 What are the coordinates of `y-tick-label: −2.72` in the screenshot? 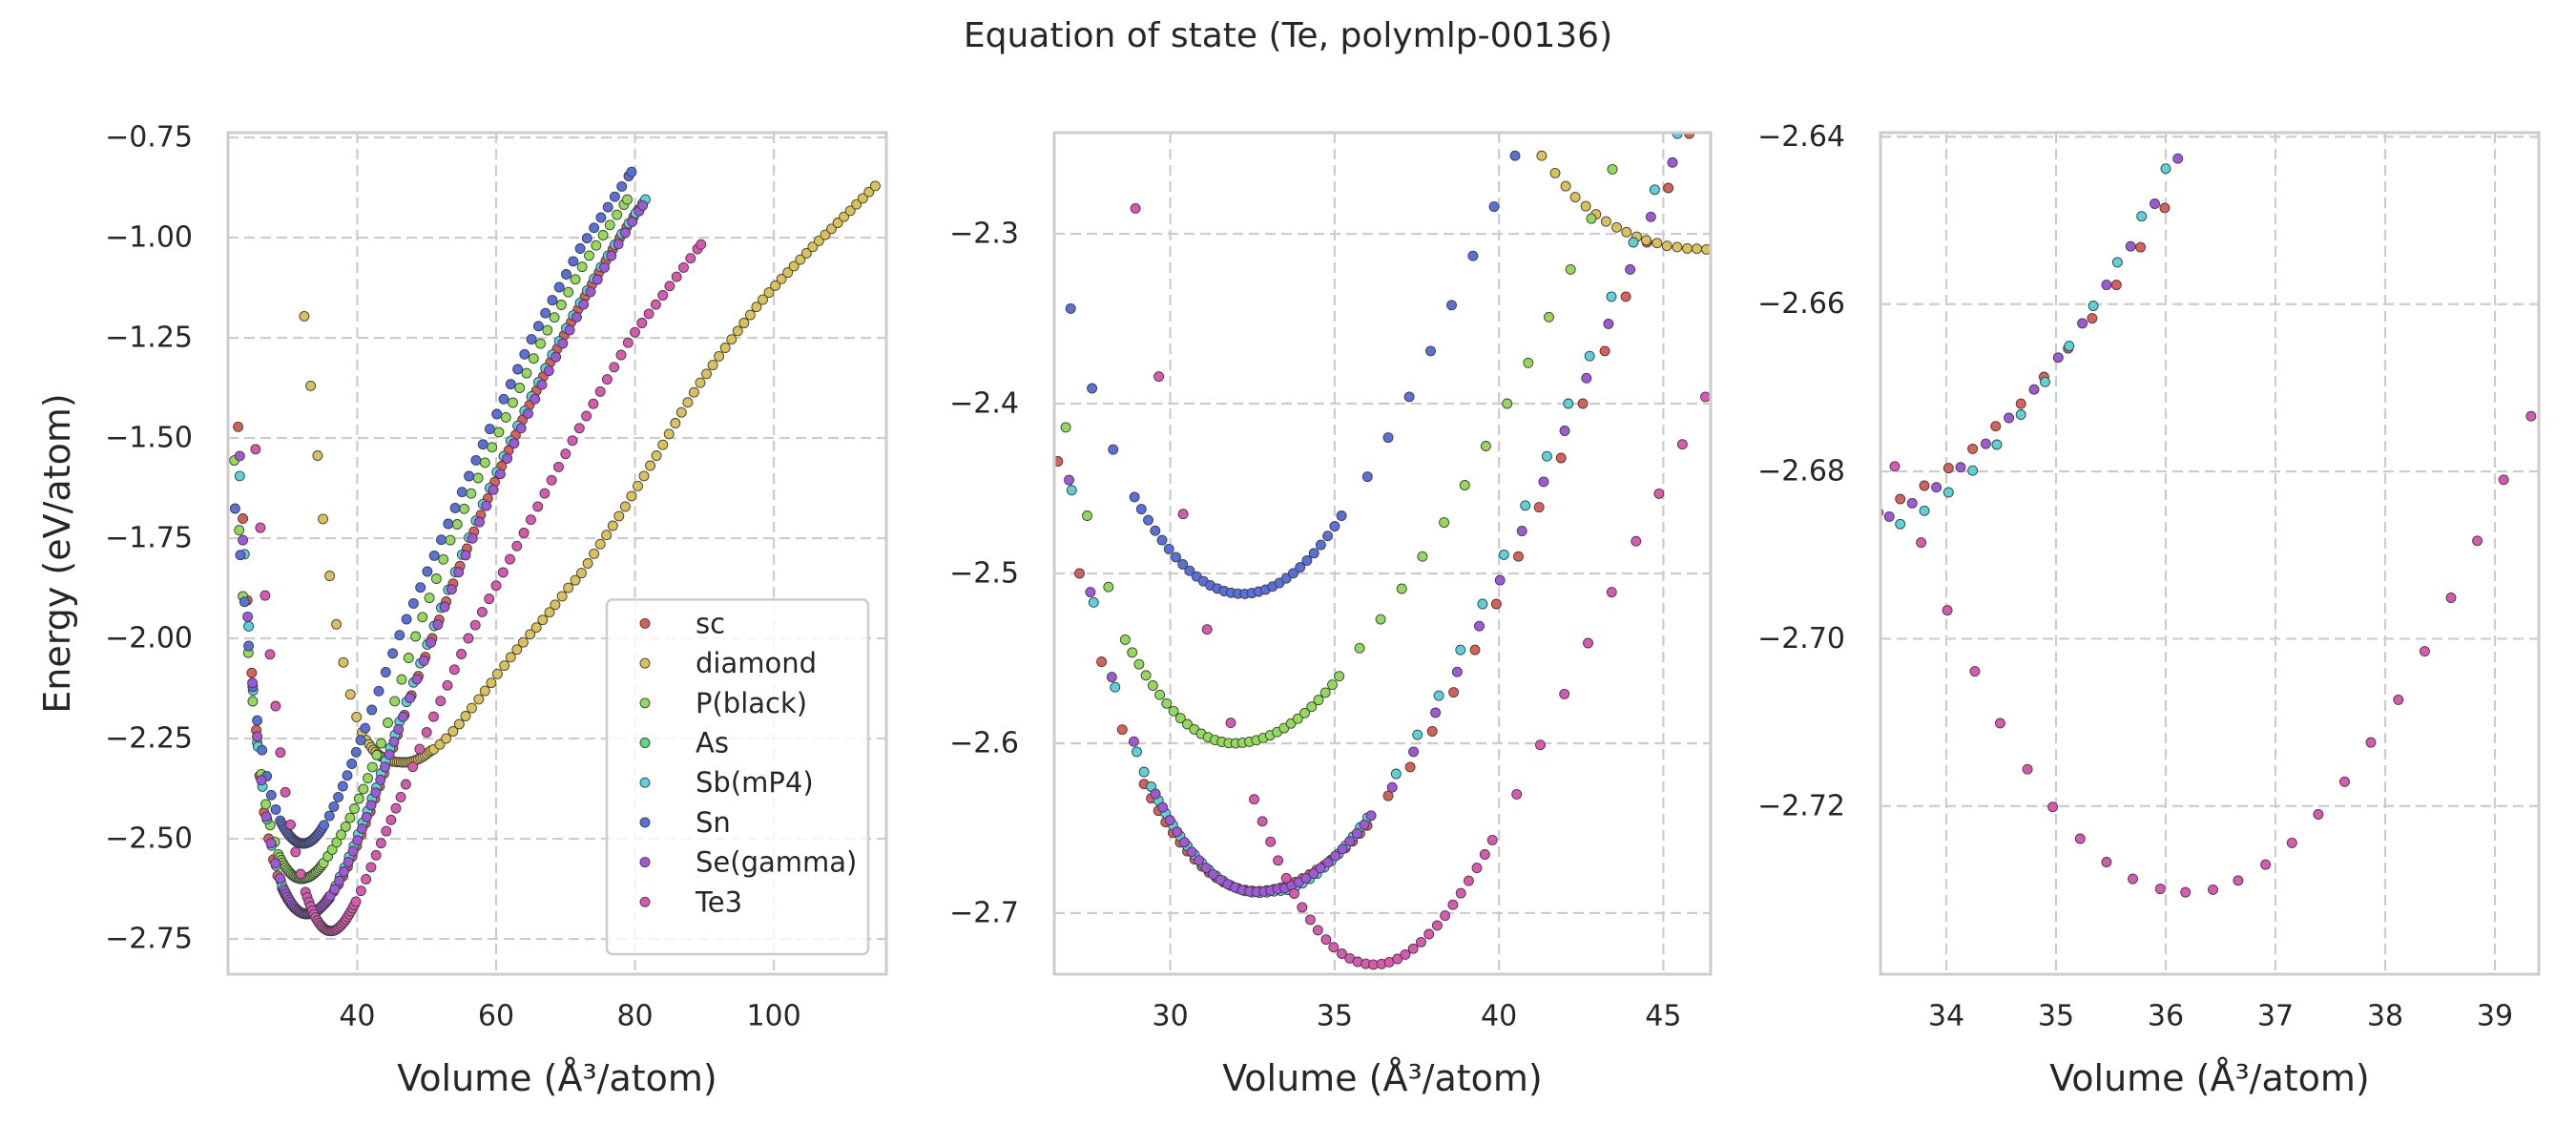 It's located at (1801, 806).